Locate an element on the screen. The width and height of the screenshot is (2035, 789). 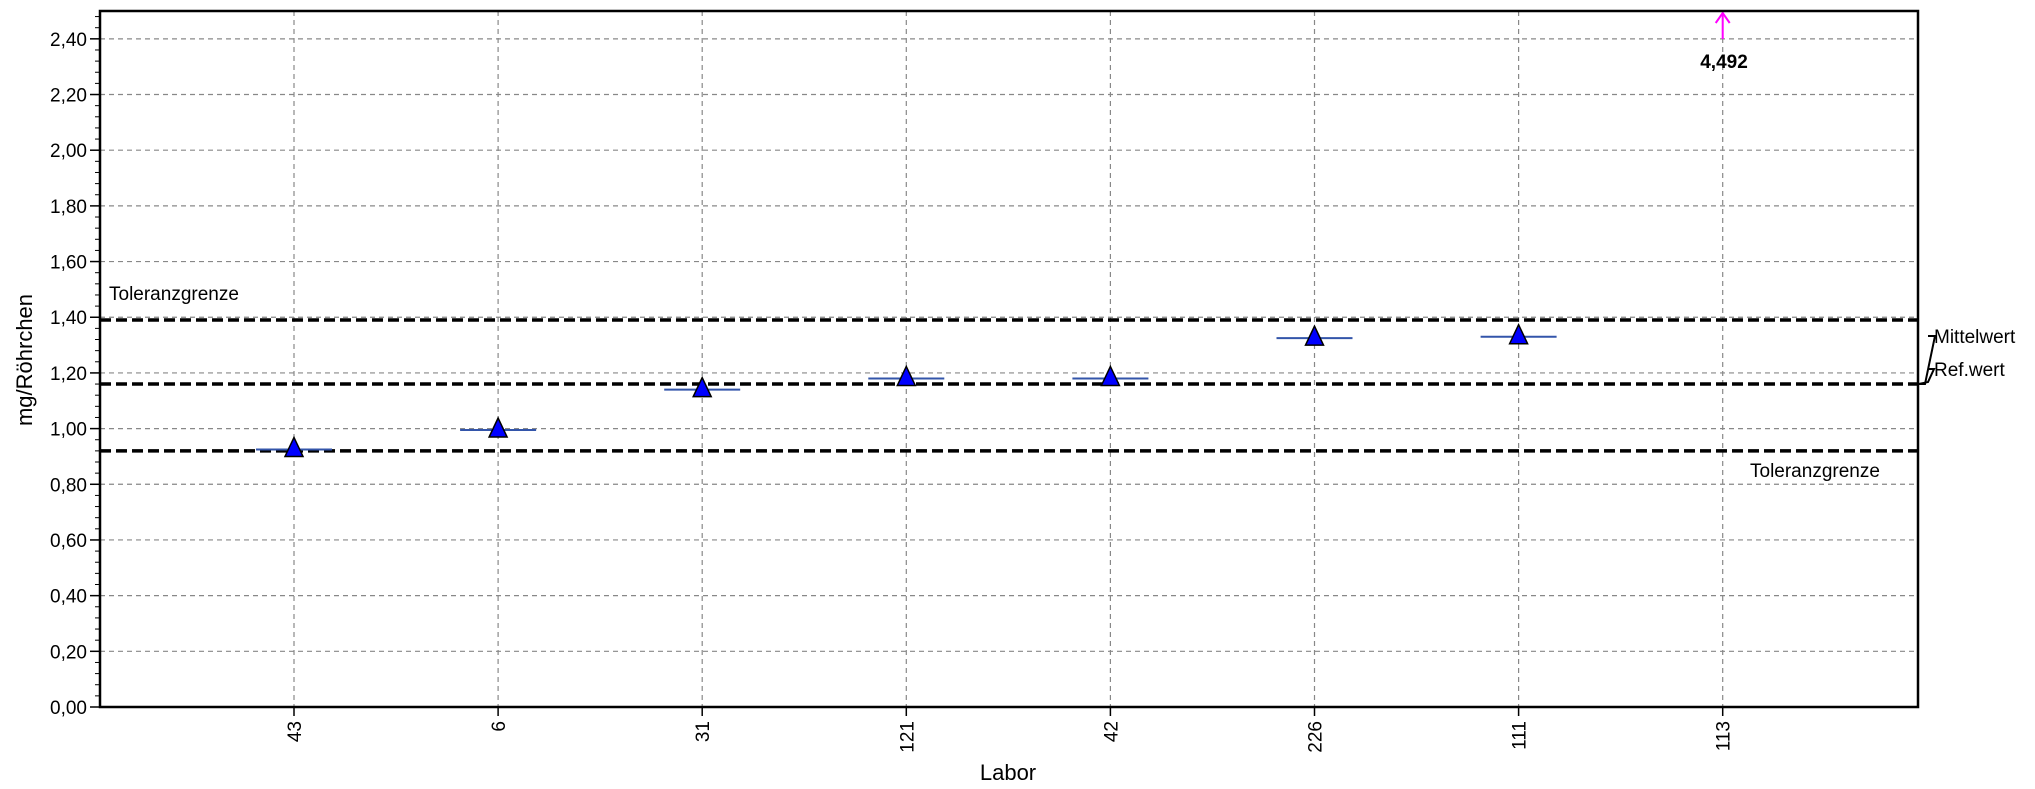
y-tick-label: 0,60 is located at coordinates (68, 541).